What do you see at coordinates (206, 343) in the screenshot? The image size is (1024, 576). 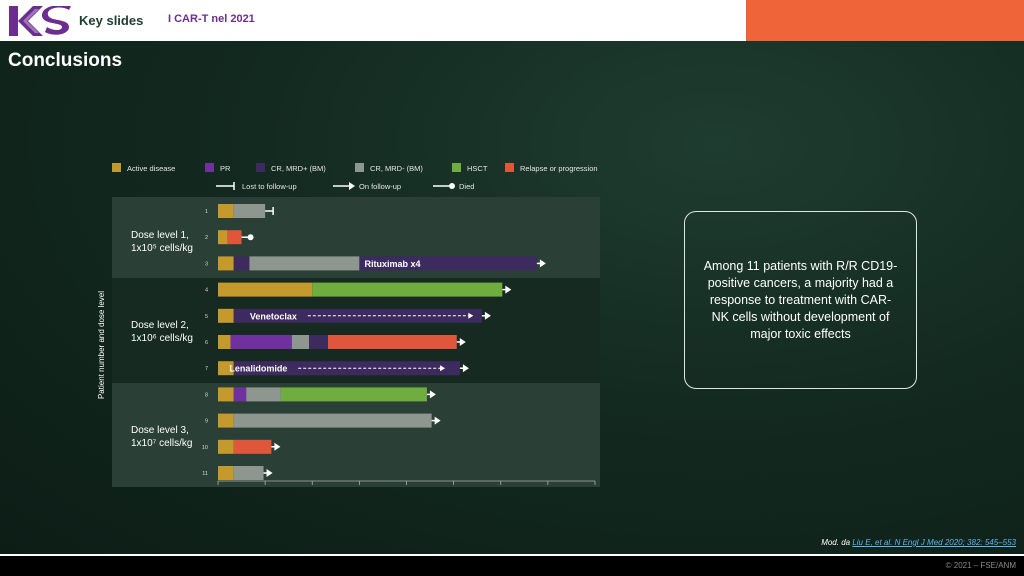 I see `patient-number: 6` at bounding box center [206, 343].